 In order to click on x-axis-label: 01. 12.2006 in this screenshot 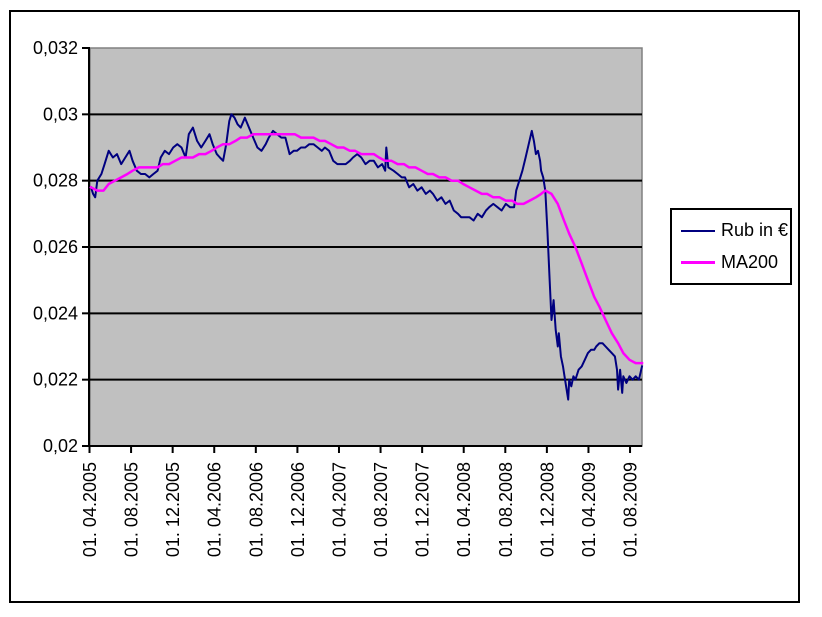, I will do `click(298, 509)`.